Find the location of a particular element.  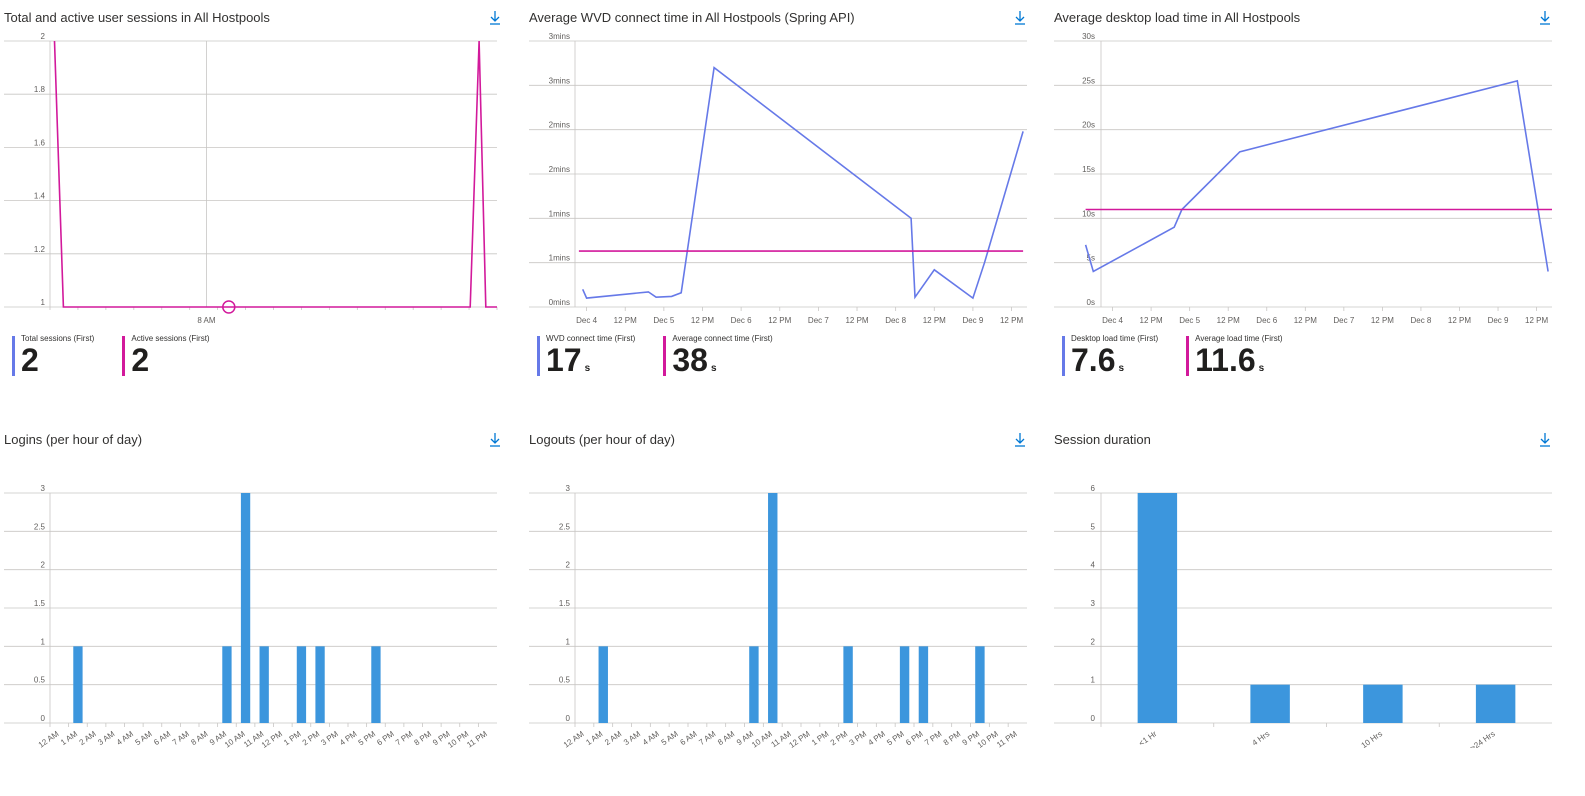

legend-item: Total sessions (First) 2 is located at coordinates (53, 355).